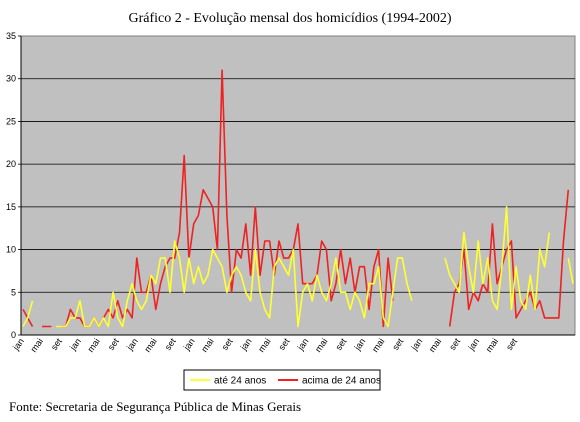 This screenshot has height=422, width=580. I want to click on y-tick-label: 10, so click(11, 250).